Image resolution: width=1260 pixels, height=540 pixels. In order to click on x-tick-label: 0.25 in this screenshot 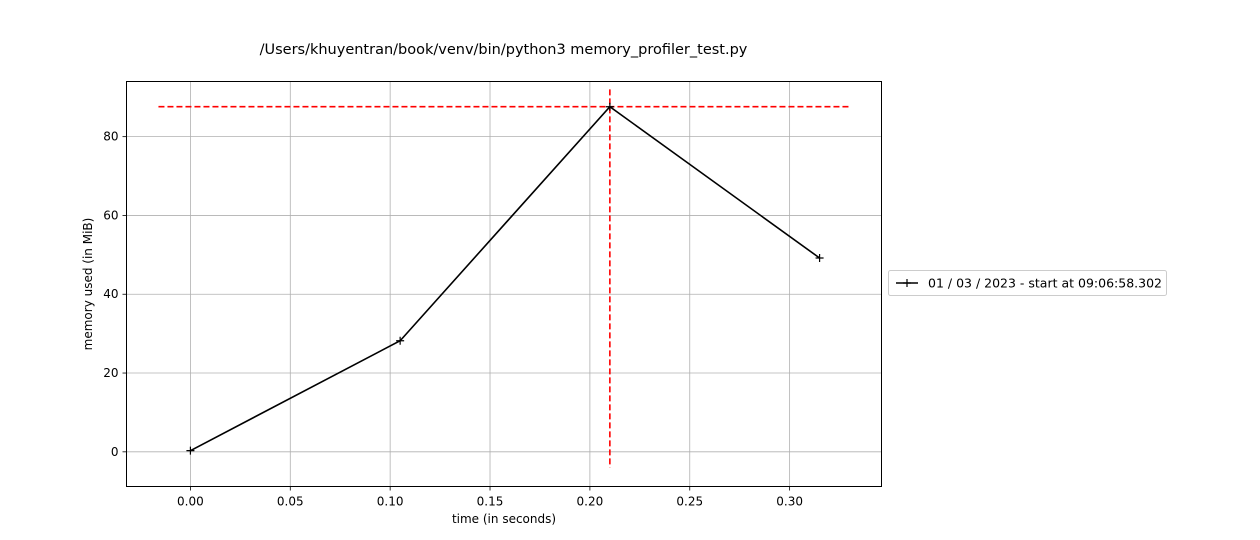, I will do `click(689, 502)`.